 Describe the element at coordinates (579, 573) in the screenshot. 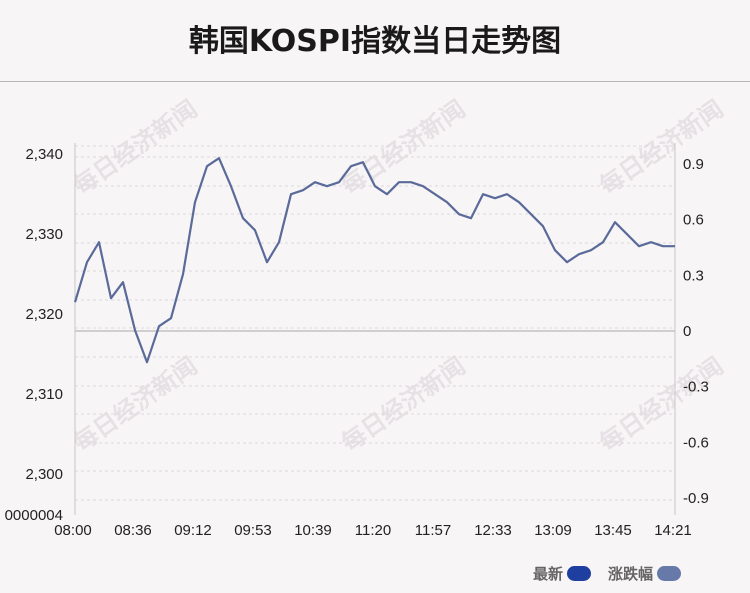

I see `legend-swatch-latest` at that location.